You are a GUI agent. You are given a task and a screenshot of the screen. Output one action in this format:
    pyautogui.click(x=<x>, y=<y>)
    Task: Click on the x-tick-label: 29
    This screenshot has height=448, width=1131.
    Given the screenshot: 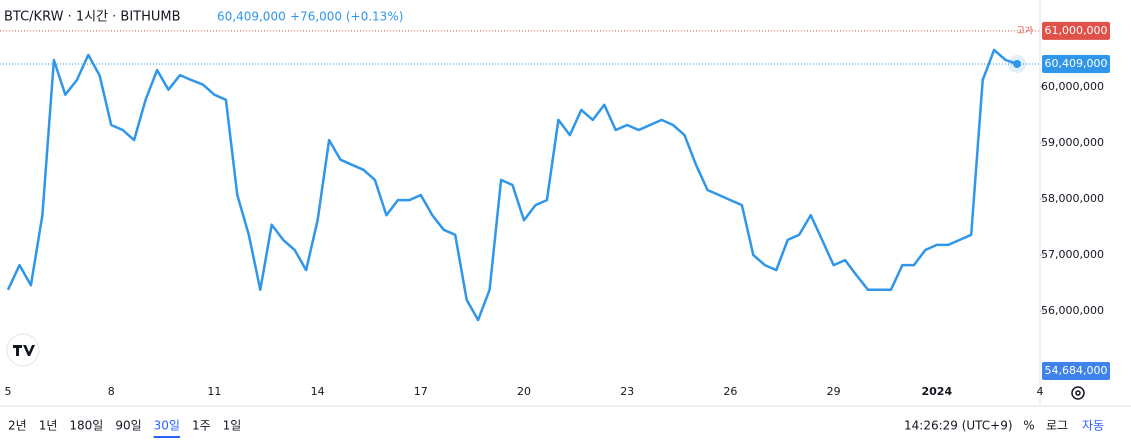 What is the action you would take?
    pyautogui.click(x=834, y=391)
    